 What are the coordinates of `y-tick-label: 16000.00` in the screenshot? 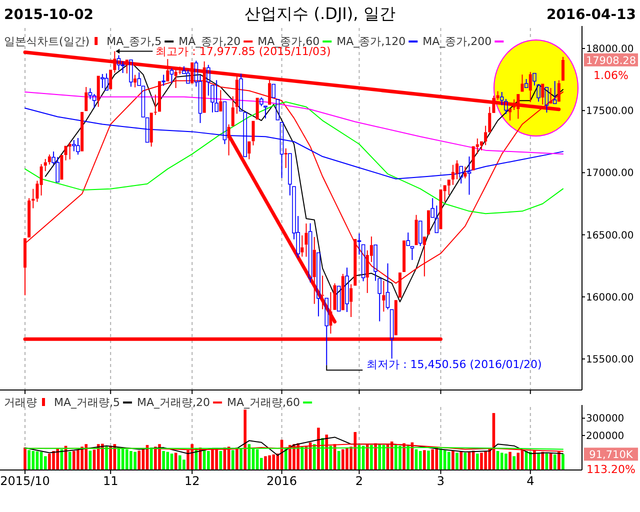 It's located at (610, 298).